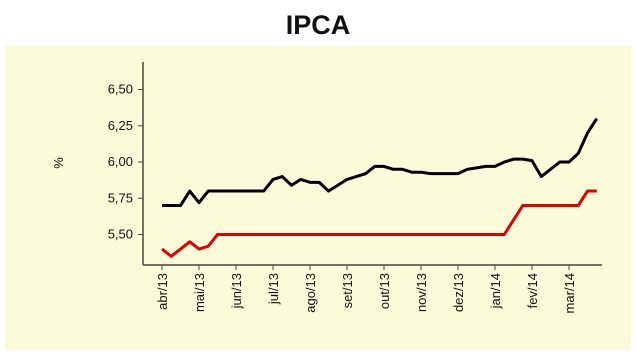  What do you see at coordinates (379, 223) in the screenshot?
I see `series-line` at bounding box center [379, 223].